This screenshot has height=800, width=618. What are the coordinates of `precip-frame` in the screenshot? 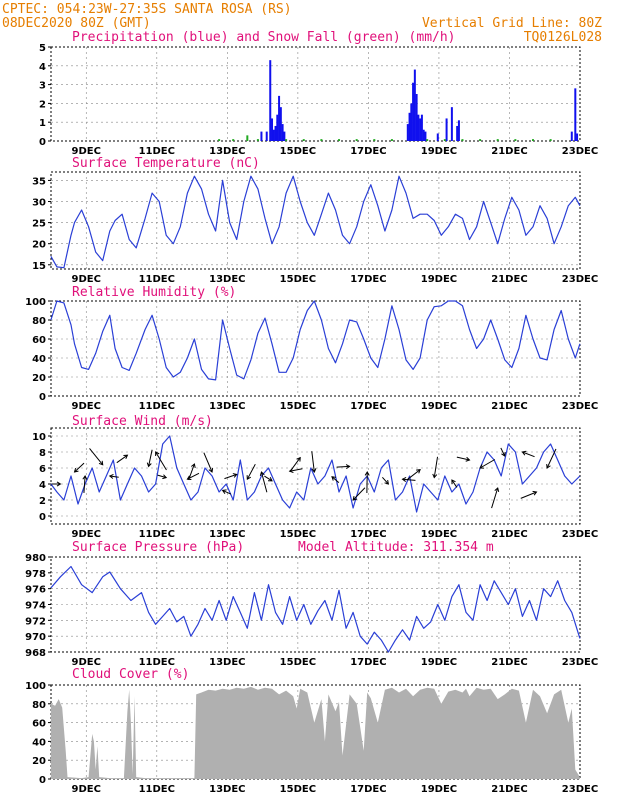 It's located at (315, 94).